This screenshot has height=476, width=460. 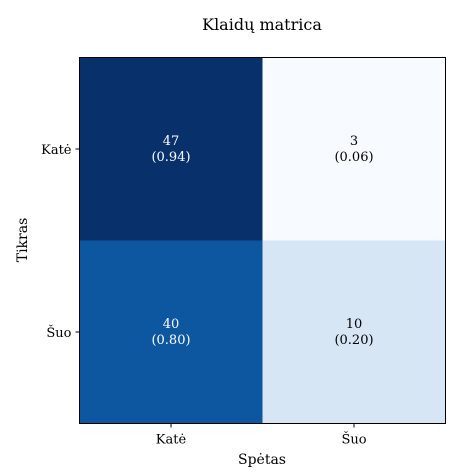 What do you see at coordinates (262, 24) in the screenshot?
I see `chart-title: Klaidų matrica` at bounding box center [262, 24].